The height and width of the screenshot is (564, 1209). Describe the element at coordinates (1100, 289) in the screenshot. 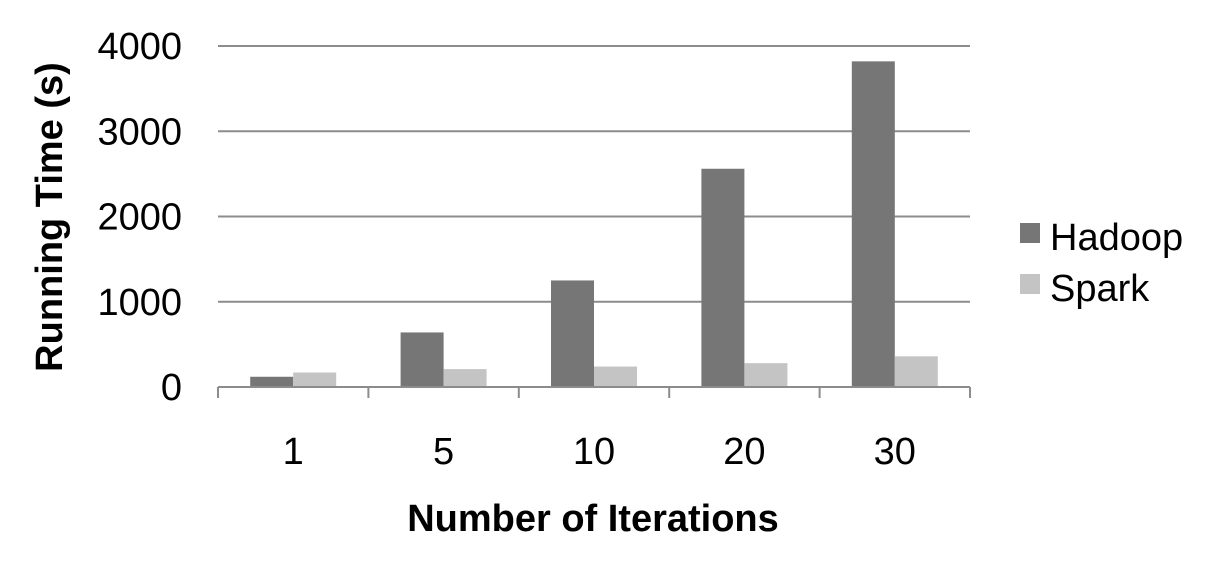

I see `legend-label-spark: Spark` at that location.